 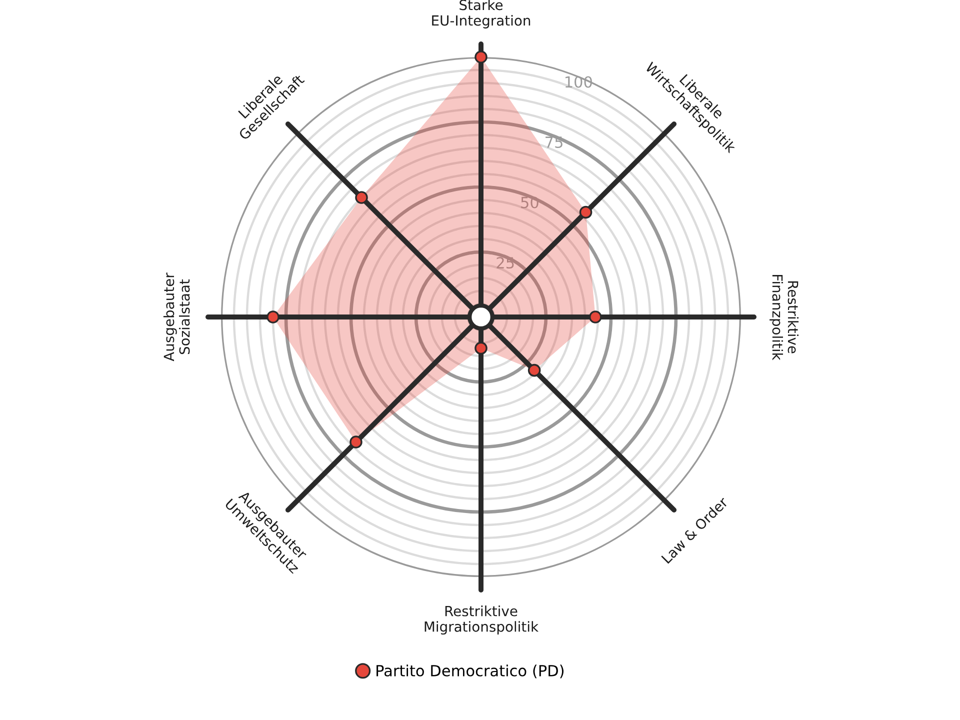 I want to click on spoke-label: Restriktive Finanzpolitik, so click(x=784, y=317).